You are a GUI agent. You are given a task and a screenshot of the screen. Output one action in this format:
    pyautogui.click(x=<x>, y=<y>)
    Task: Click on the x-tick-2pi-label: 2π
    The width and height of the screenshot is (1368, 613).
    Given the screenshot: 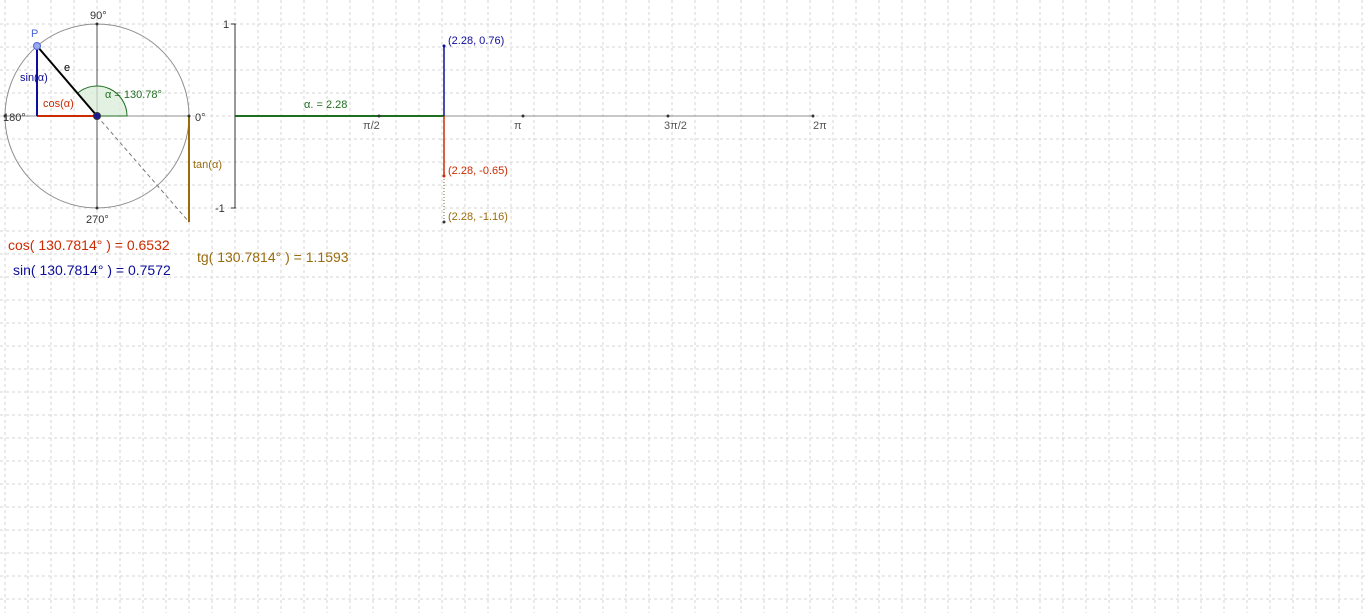 What is the action you would take?
    pyautogui.click(x=820, y=126)
    